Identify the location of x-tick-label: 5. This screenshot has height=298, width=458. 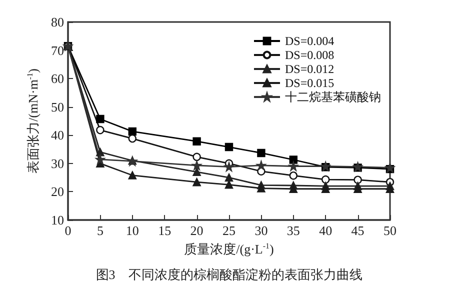
(100, 230).